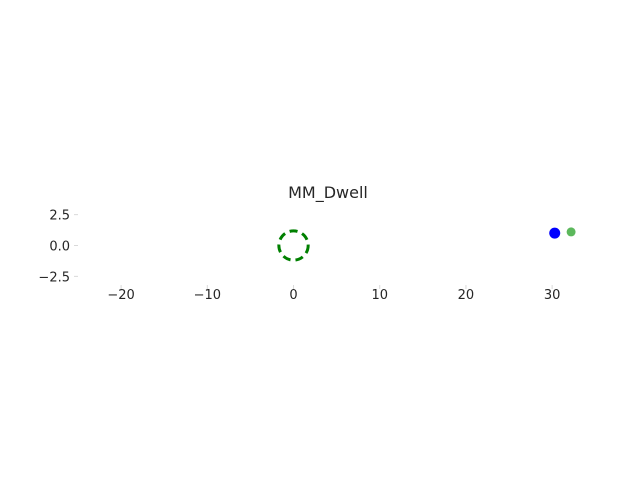 This screenshot has height=480, width=640. What do you see at coordinates (59, 216) in the screenshot?
I see `y-tick-label: 2.5` at bounding box center [59, 216].